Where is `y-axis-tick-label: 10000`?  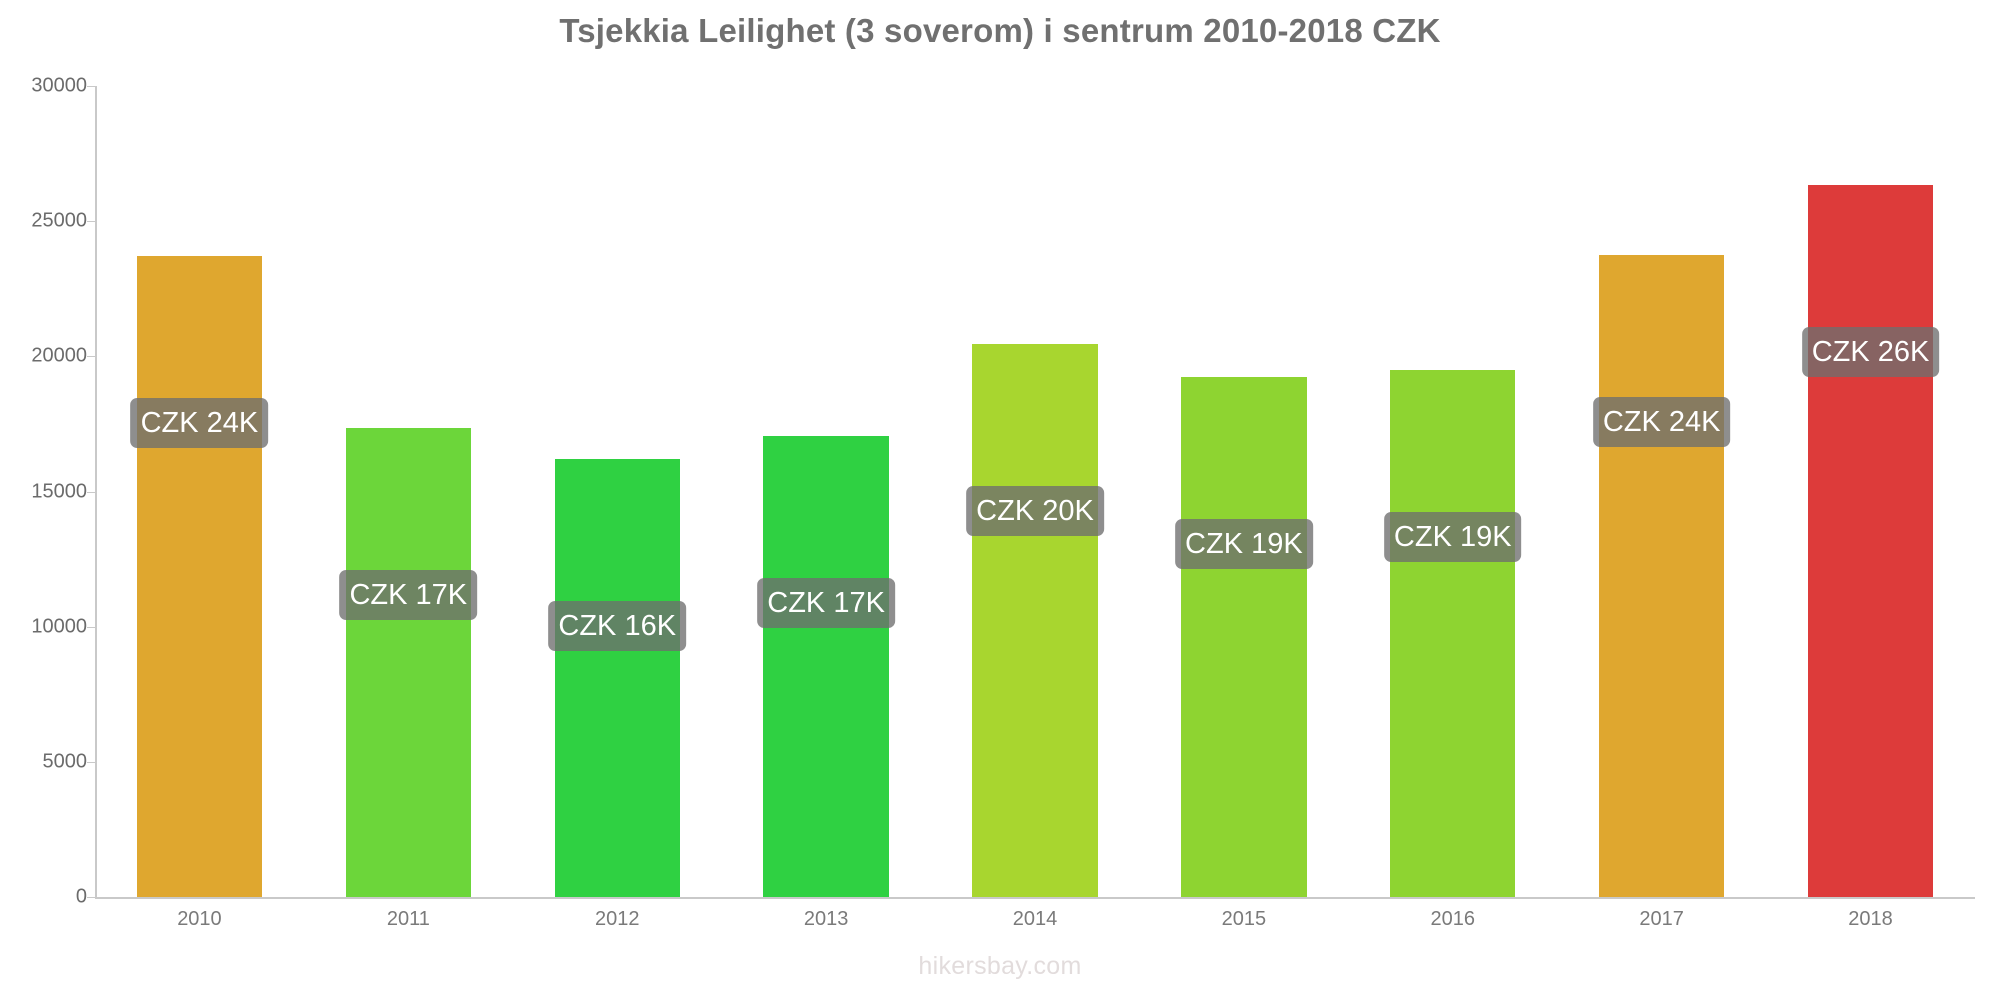 y-axis-tick-label: 10000 is located at coordinates (59, 626).